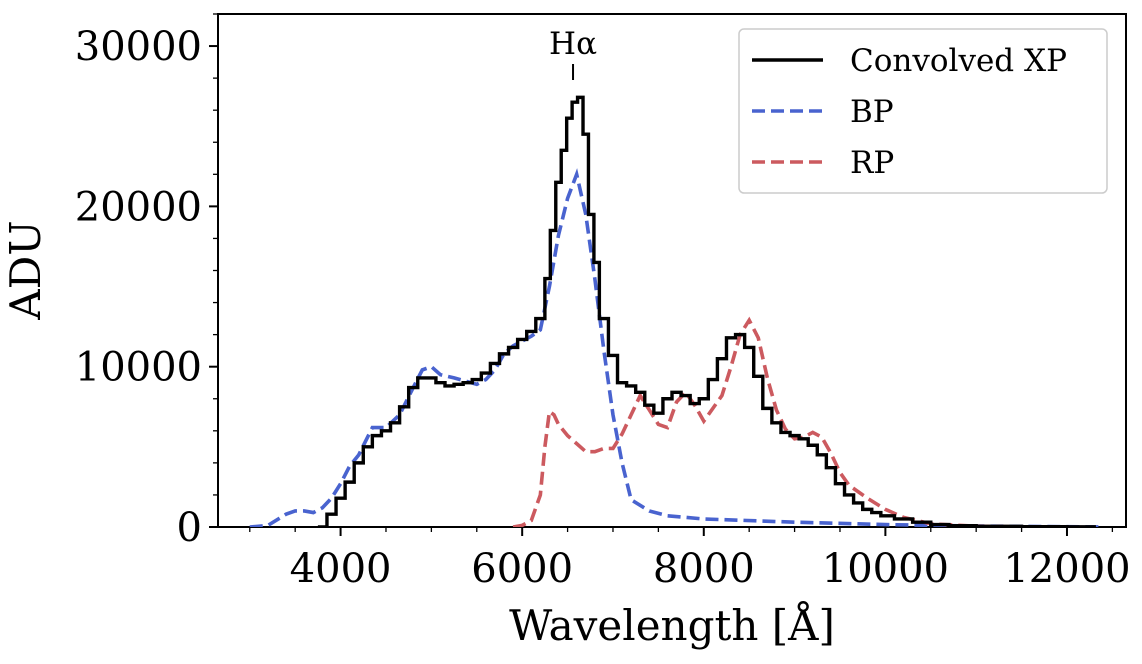  I want to click on legend: Convolved XP BP RP, so click(923, 111).